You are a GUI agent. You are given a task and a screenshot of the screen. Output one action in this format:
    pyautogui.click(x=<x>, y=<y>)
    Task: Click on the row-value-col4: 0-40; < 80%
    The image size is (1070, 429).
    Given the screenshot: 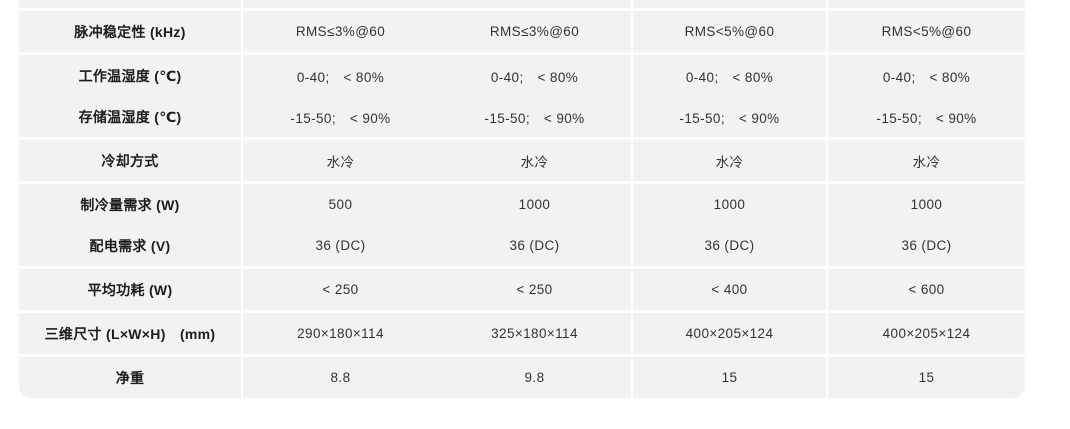 What is the action you would take?
    pyautogui.click(x=926, y=77)
    